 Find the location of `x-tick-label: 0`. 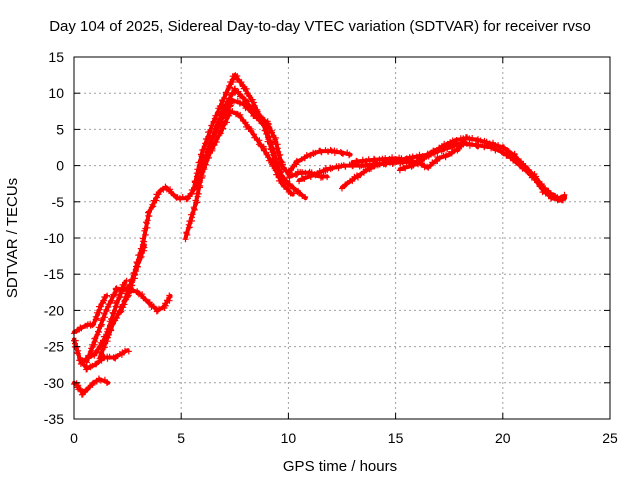

x-tick-label: 0 is located at coordinates (74, 438).